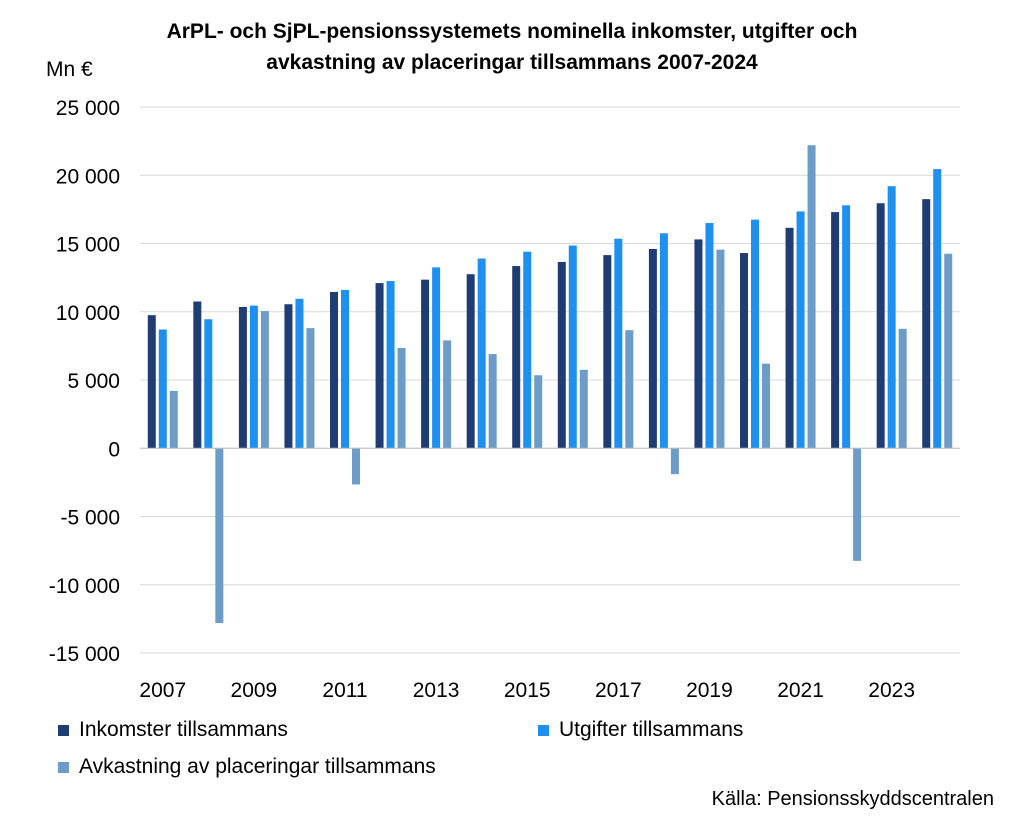  I want to click on y-tick-label: 10 000, so click(88, 313).